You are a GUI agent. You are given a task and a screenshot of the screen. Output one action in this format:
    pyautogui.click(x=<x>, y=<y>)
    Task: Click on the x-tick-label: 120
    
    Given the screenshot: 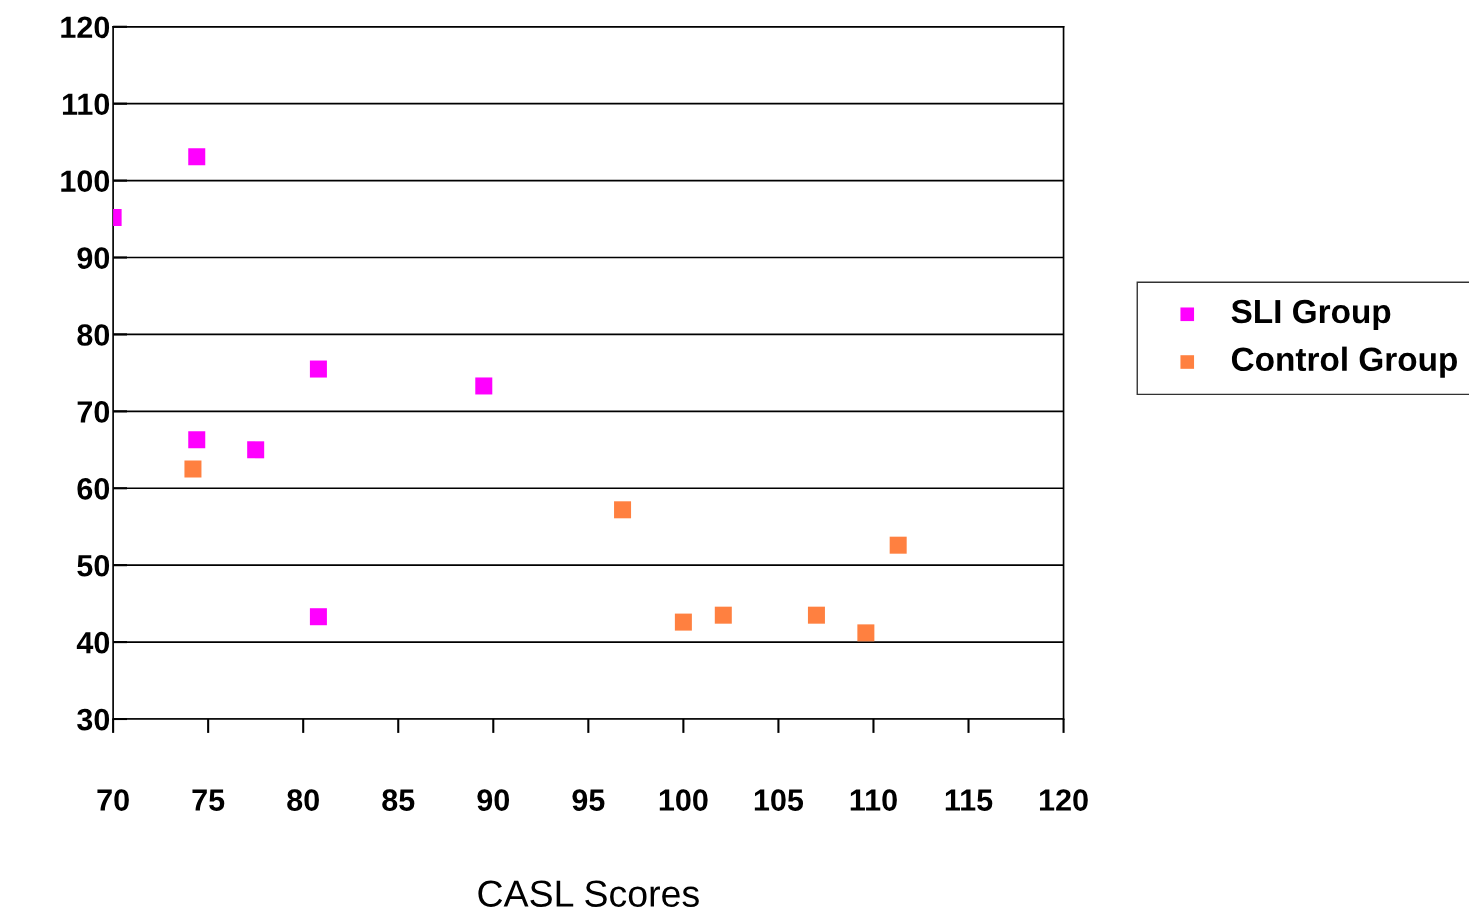 What is the action you would take?
    pyautogui.click(x=1063, y=800)
    